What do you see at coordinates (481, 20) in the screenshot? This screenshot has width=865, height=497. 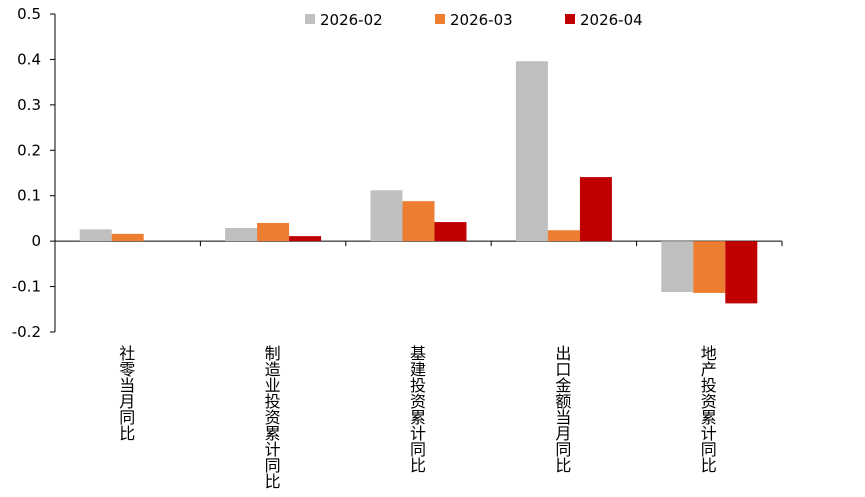 I see `legend-label: 2026-03` at bounding box center [481, 20].